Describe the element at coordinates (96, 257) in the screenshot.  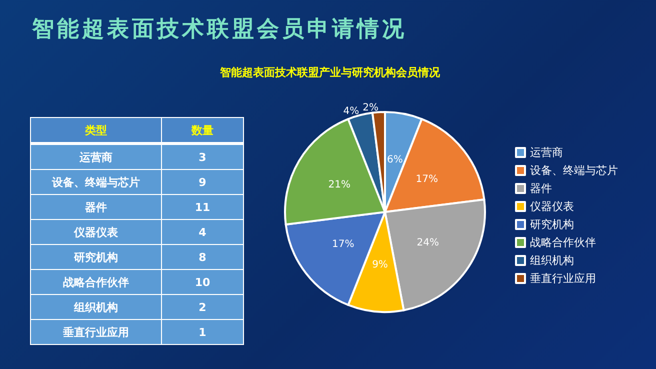
I see `category-label: 研究机构` at that location.